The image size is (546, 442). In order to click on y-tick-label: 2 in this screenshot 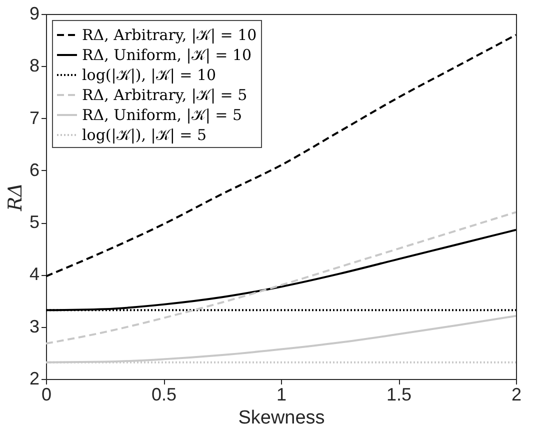, I will do `click(34, 378)`.